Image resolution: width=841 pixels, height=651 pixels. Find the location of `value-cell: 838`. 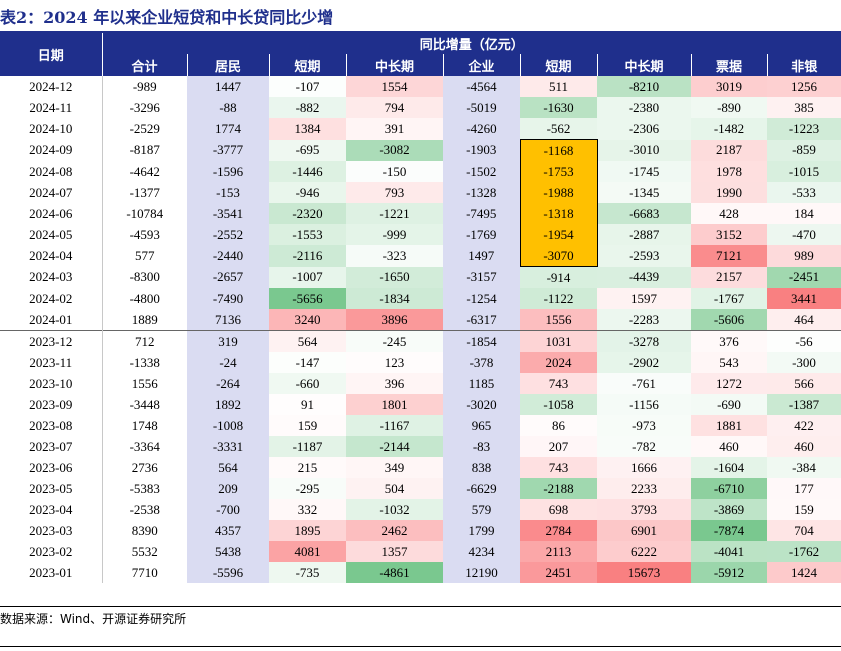

value-cell: 838 is located at coordinates (481, 467).